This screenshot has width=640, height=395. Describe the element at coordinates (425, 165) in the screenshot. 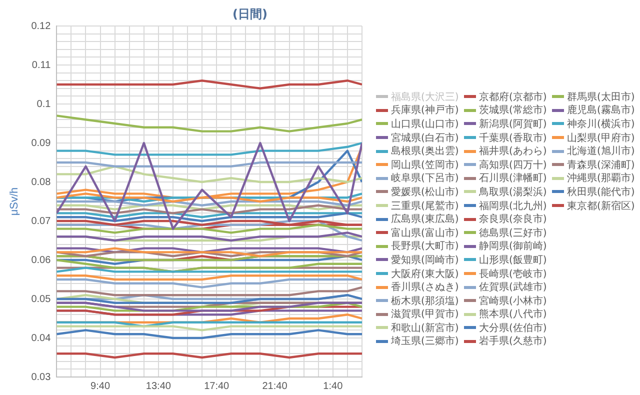

I see `legend-label: 岡山県(笠岡市)` at that location.